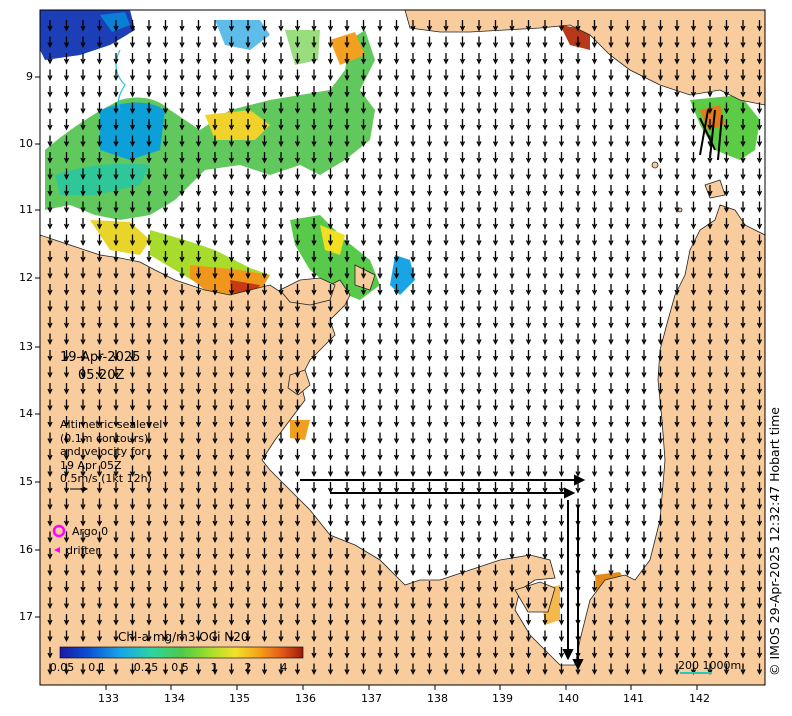 This screenshot has width=792, height=716. Describe the element at coordinates (106, 478) in the screenshot. I see `legend-note-line: 0.5m/s (1kt 12h)` at that location.